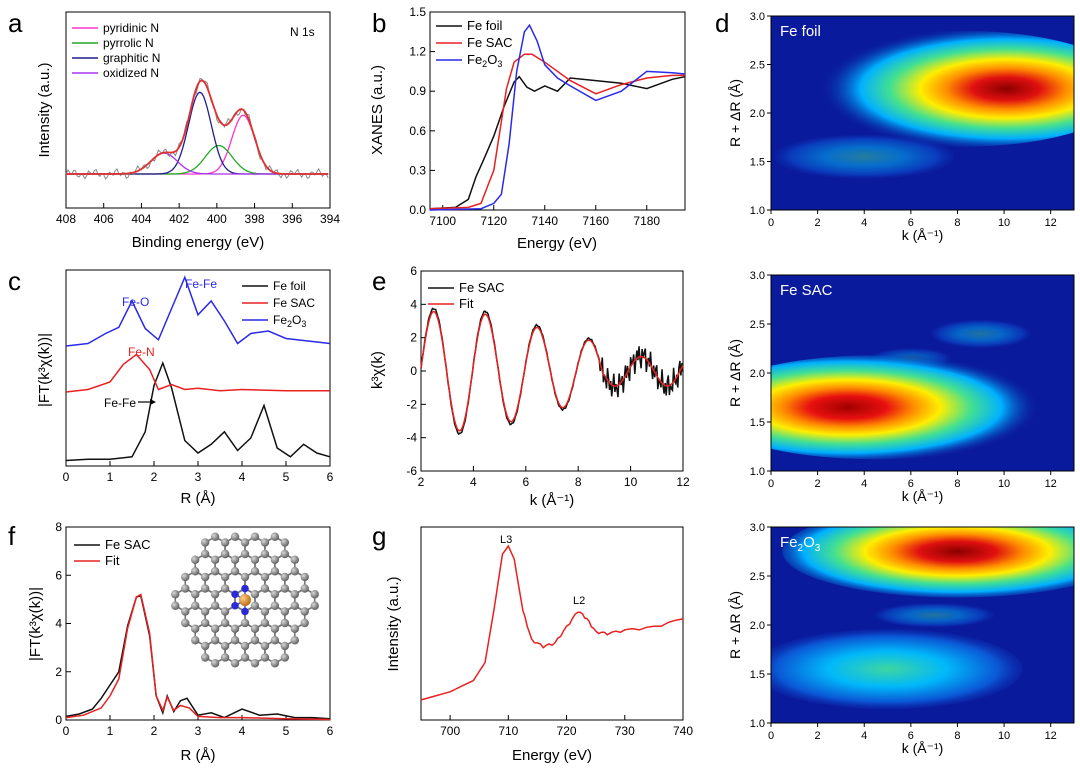 The image size is (1080, 771). What do you see at coordinates (466, 303) in the screenshot?
I see `panel-e-legend-entry: Fit` at bounding box center [466, 303].